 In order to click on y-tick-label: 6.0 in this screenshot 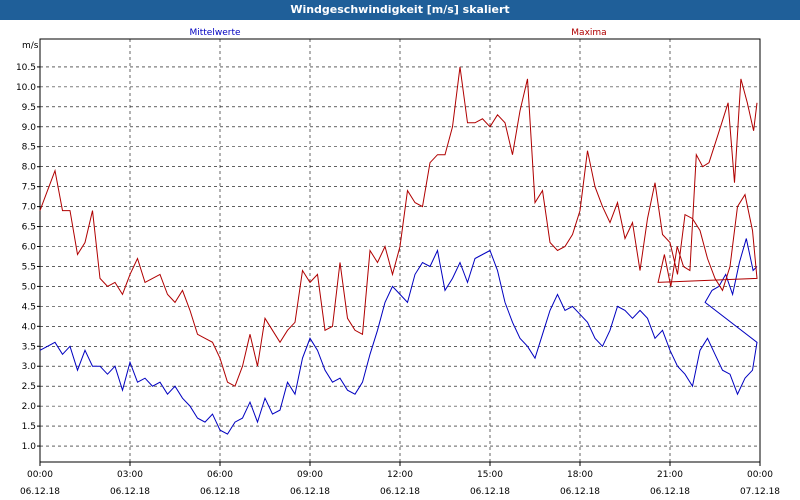, I will do `click(29, 248)`.